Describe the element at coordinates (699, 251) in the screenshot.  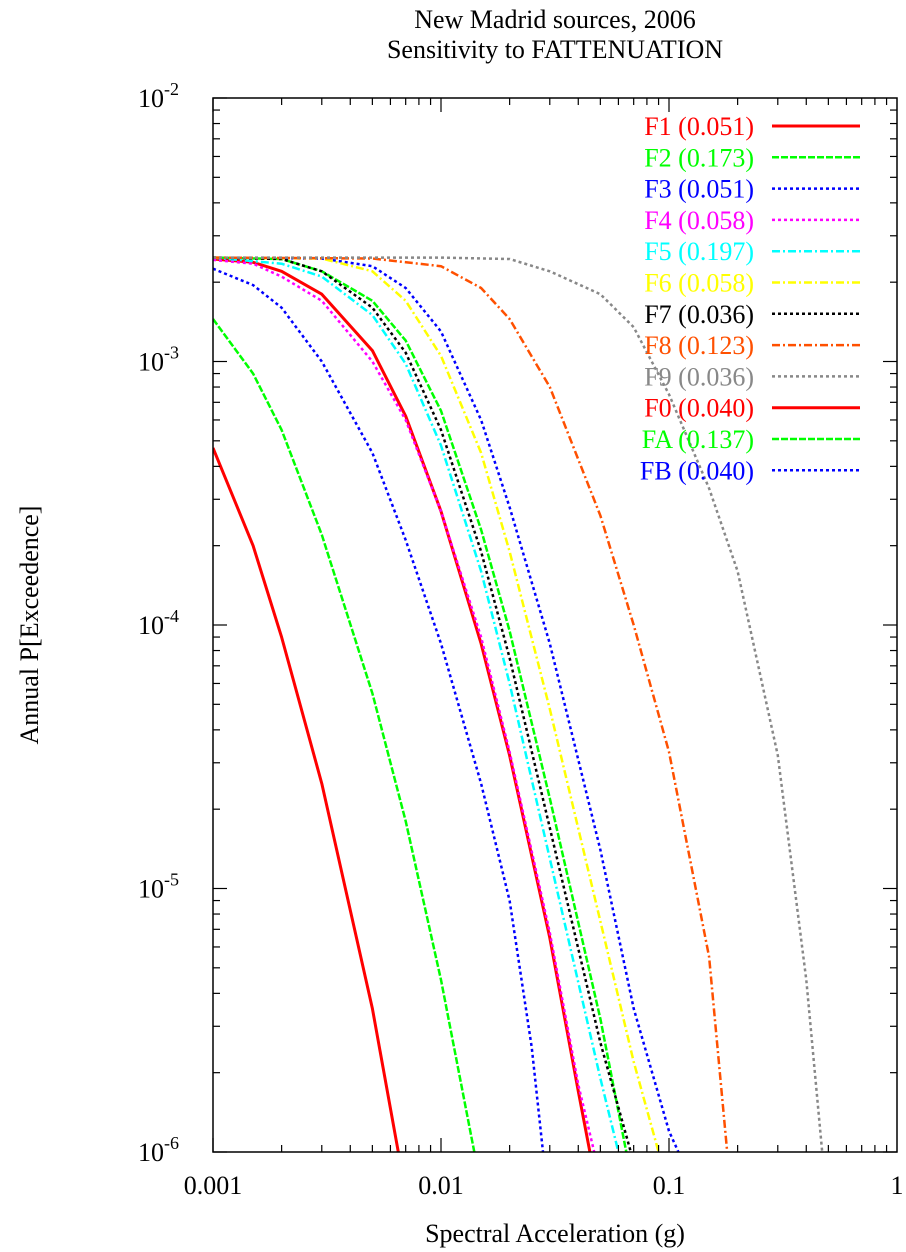
I see `legend-label: F5 (0.197)` at that location.